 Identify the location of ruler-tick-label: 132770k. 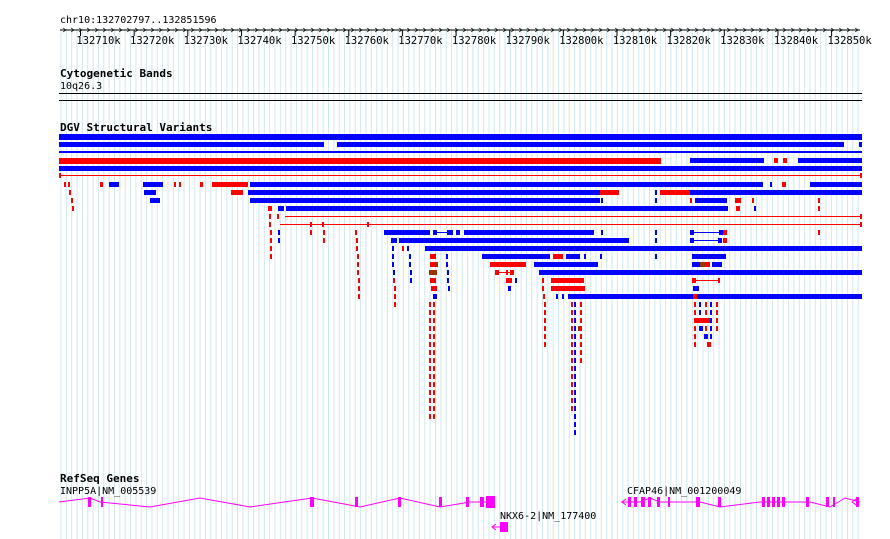
(420, 41).